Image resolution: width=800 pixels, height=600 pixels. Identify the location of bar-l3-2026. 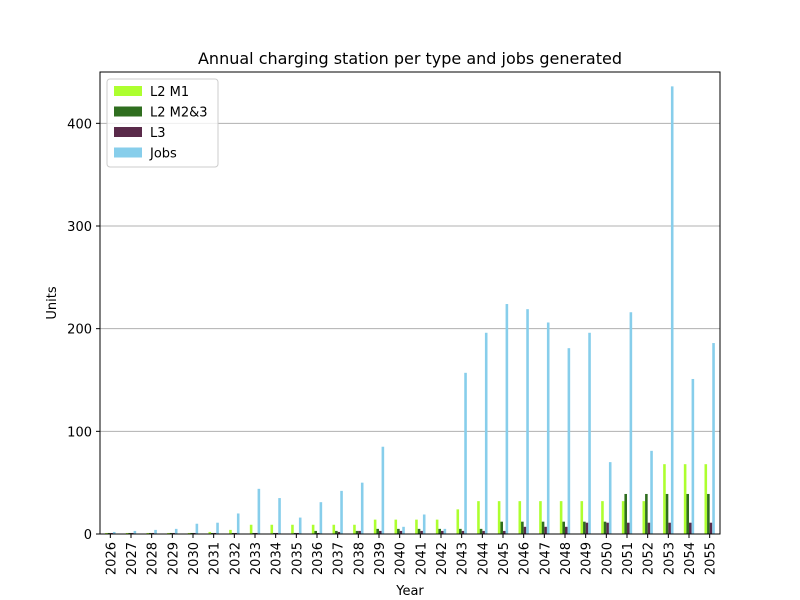
(111, 533).